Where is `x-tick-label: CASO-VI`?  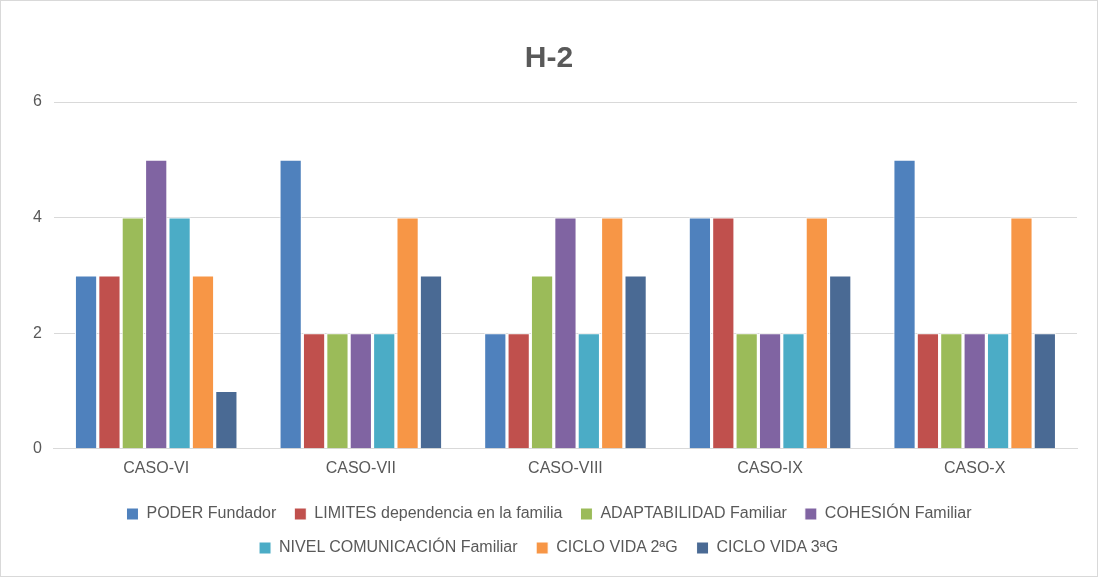
x-tick-label: CASO-VI is located at coordinates (156, 467).